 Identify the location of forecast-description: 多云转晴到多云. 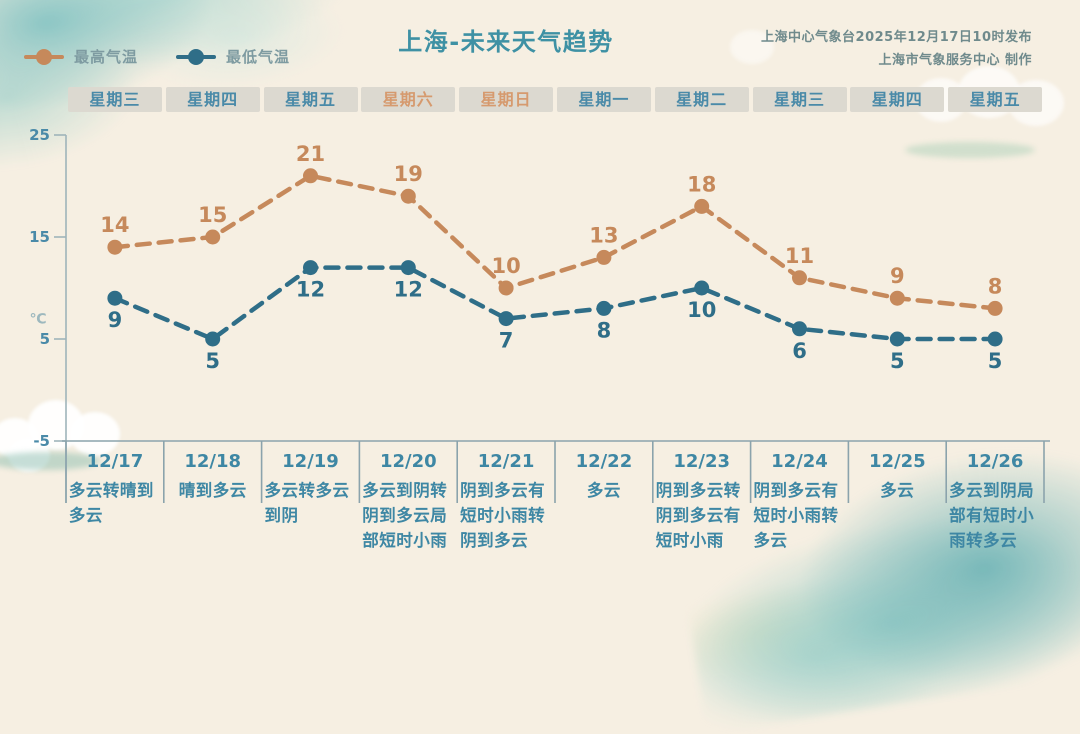
(111, 503).